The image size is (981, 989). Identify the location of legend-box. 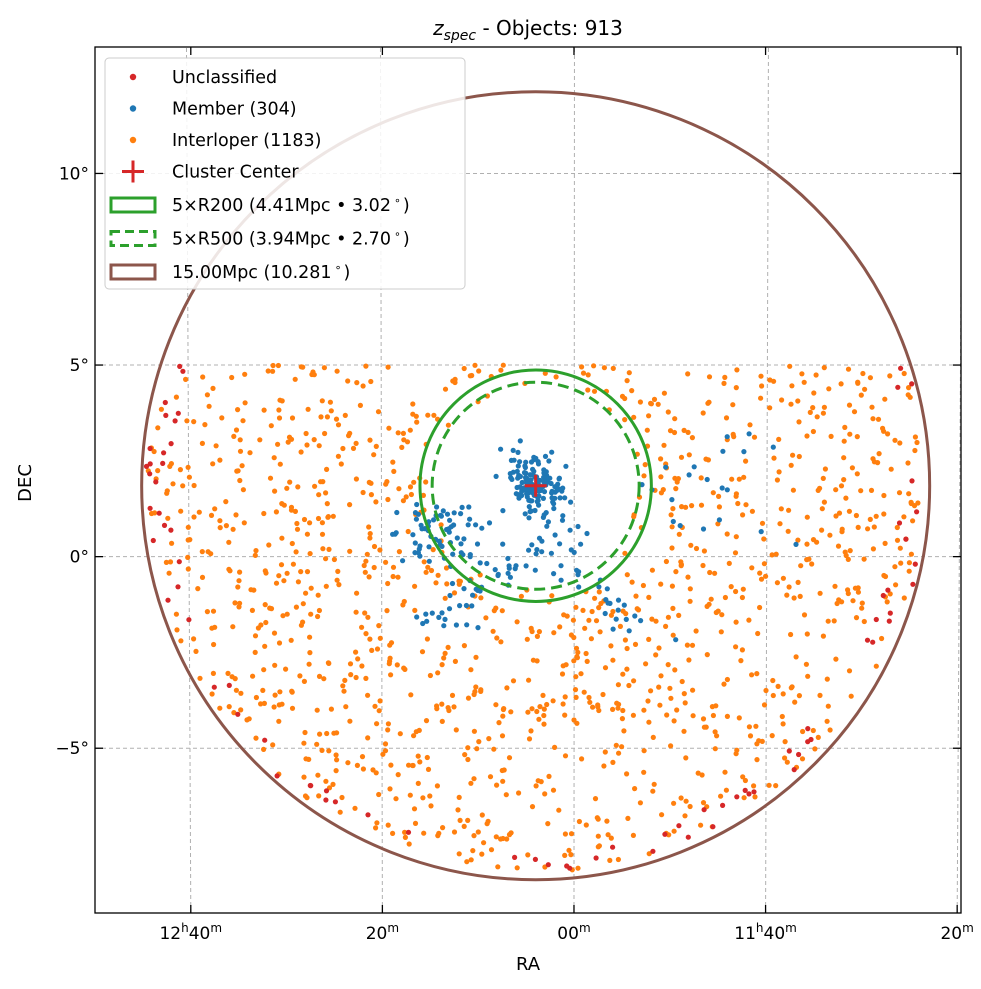
(133, 238).